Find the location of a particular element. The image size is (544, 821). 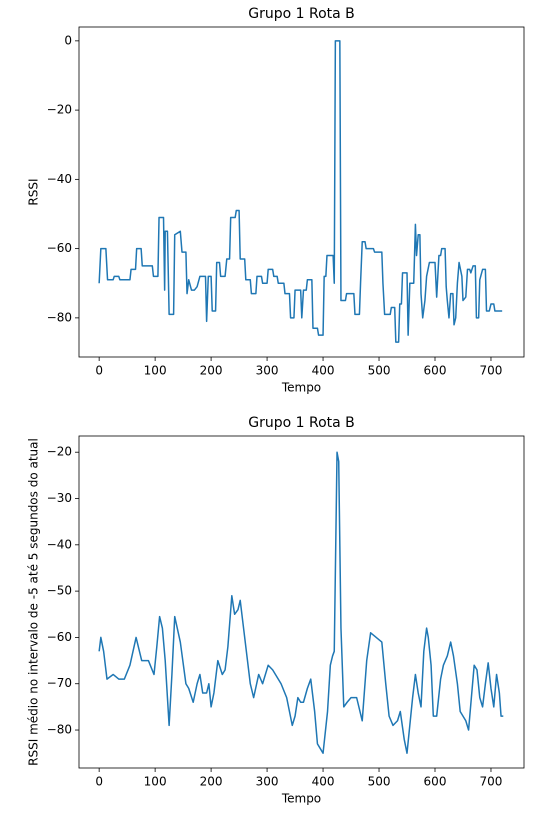

y-tick-label: 0 is located at coordinates (68, 40).